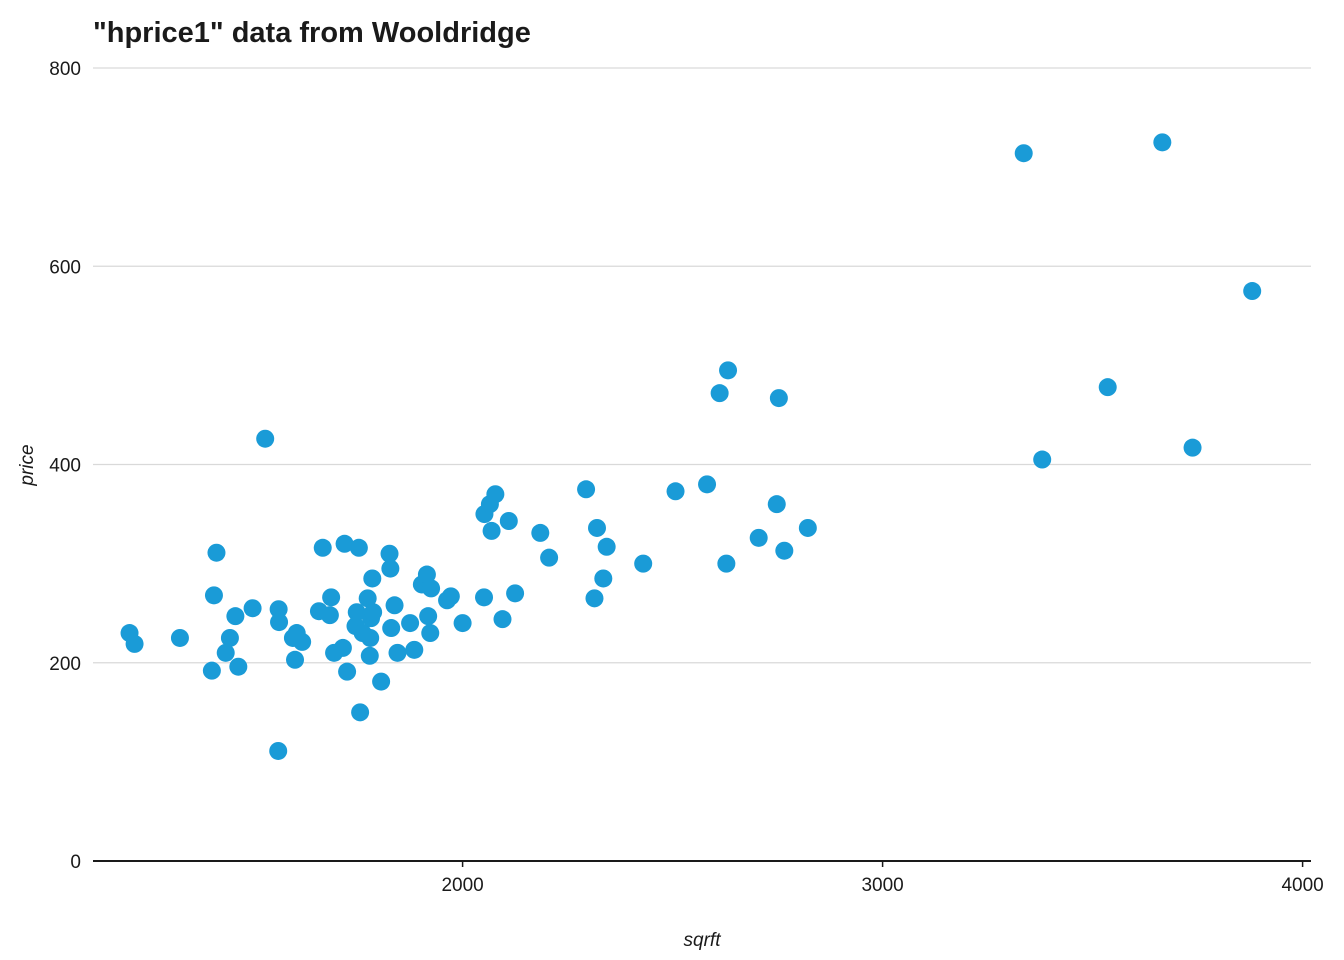 This screenshot has width=1344, height=960. Describe the element at coordinates (65, 267) in the screenshot. I see `y-tick-label: 600` at that location.